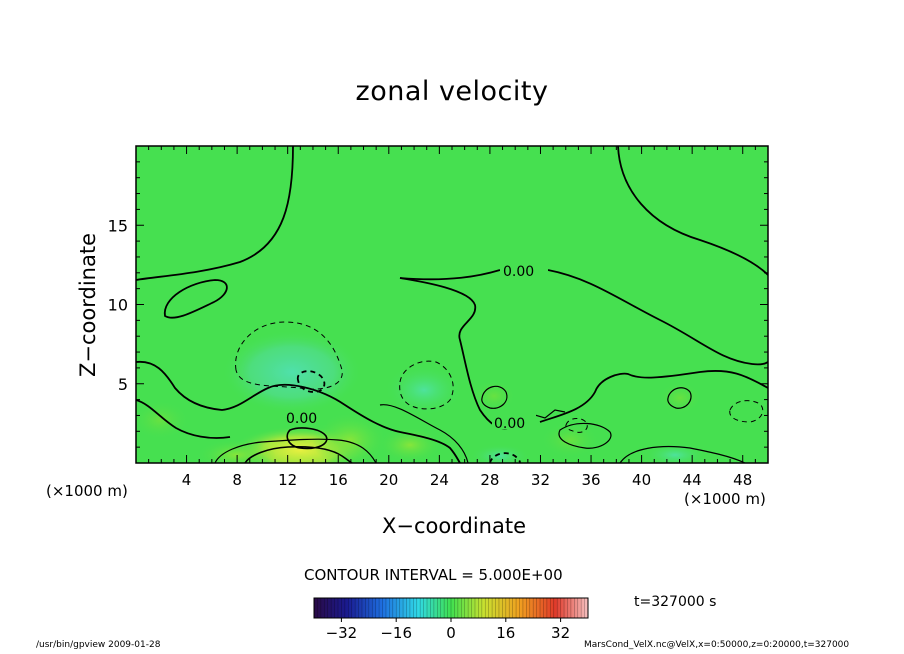 This screenshot has height=654, width=904. What do you see at coordinates (307, 438) in the screenshot?
I see `contour-pos-yellow-box` at bounding box center [307, 438].